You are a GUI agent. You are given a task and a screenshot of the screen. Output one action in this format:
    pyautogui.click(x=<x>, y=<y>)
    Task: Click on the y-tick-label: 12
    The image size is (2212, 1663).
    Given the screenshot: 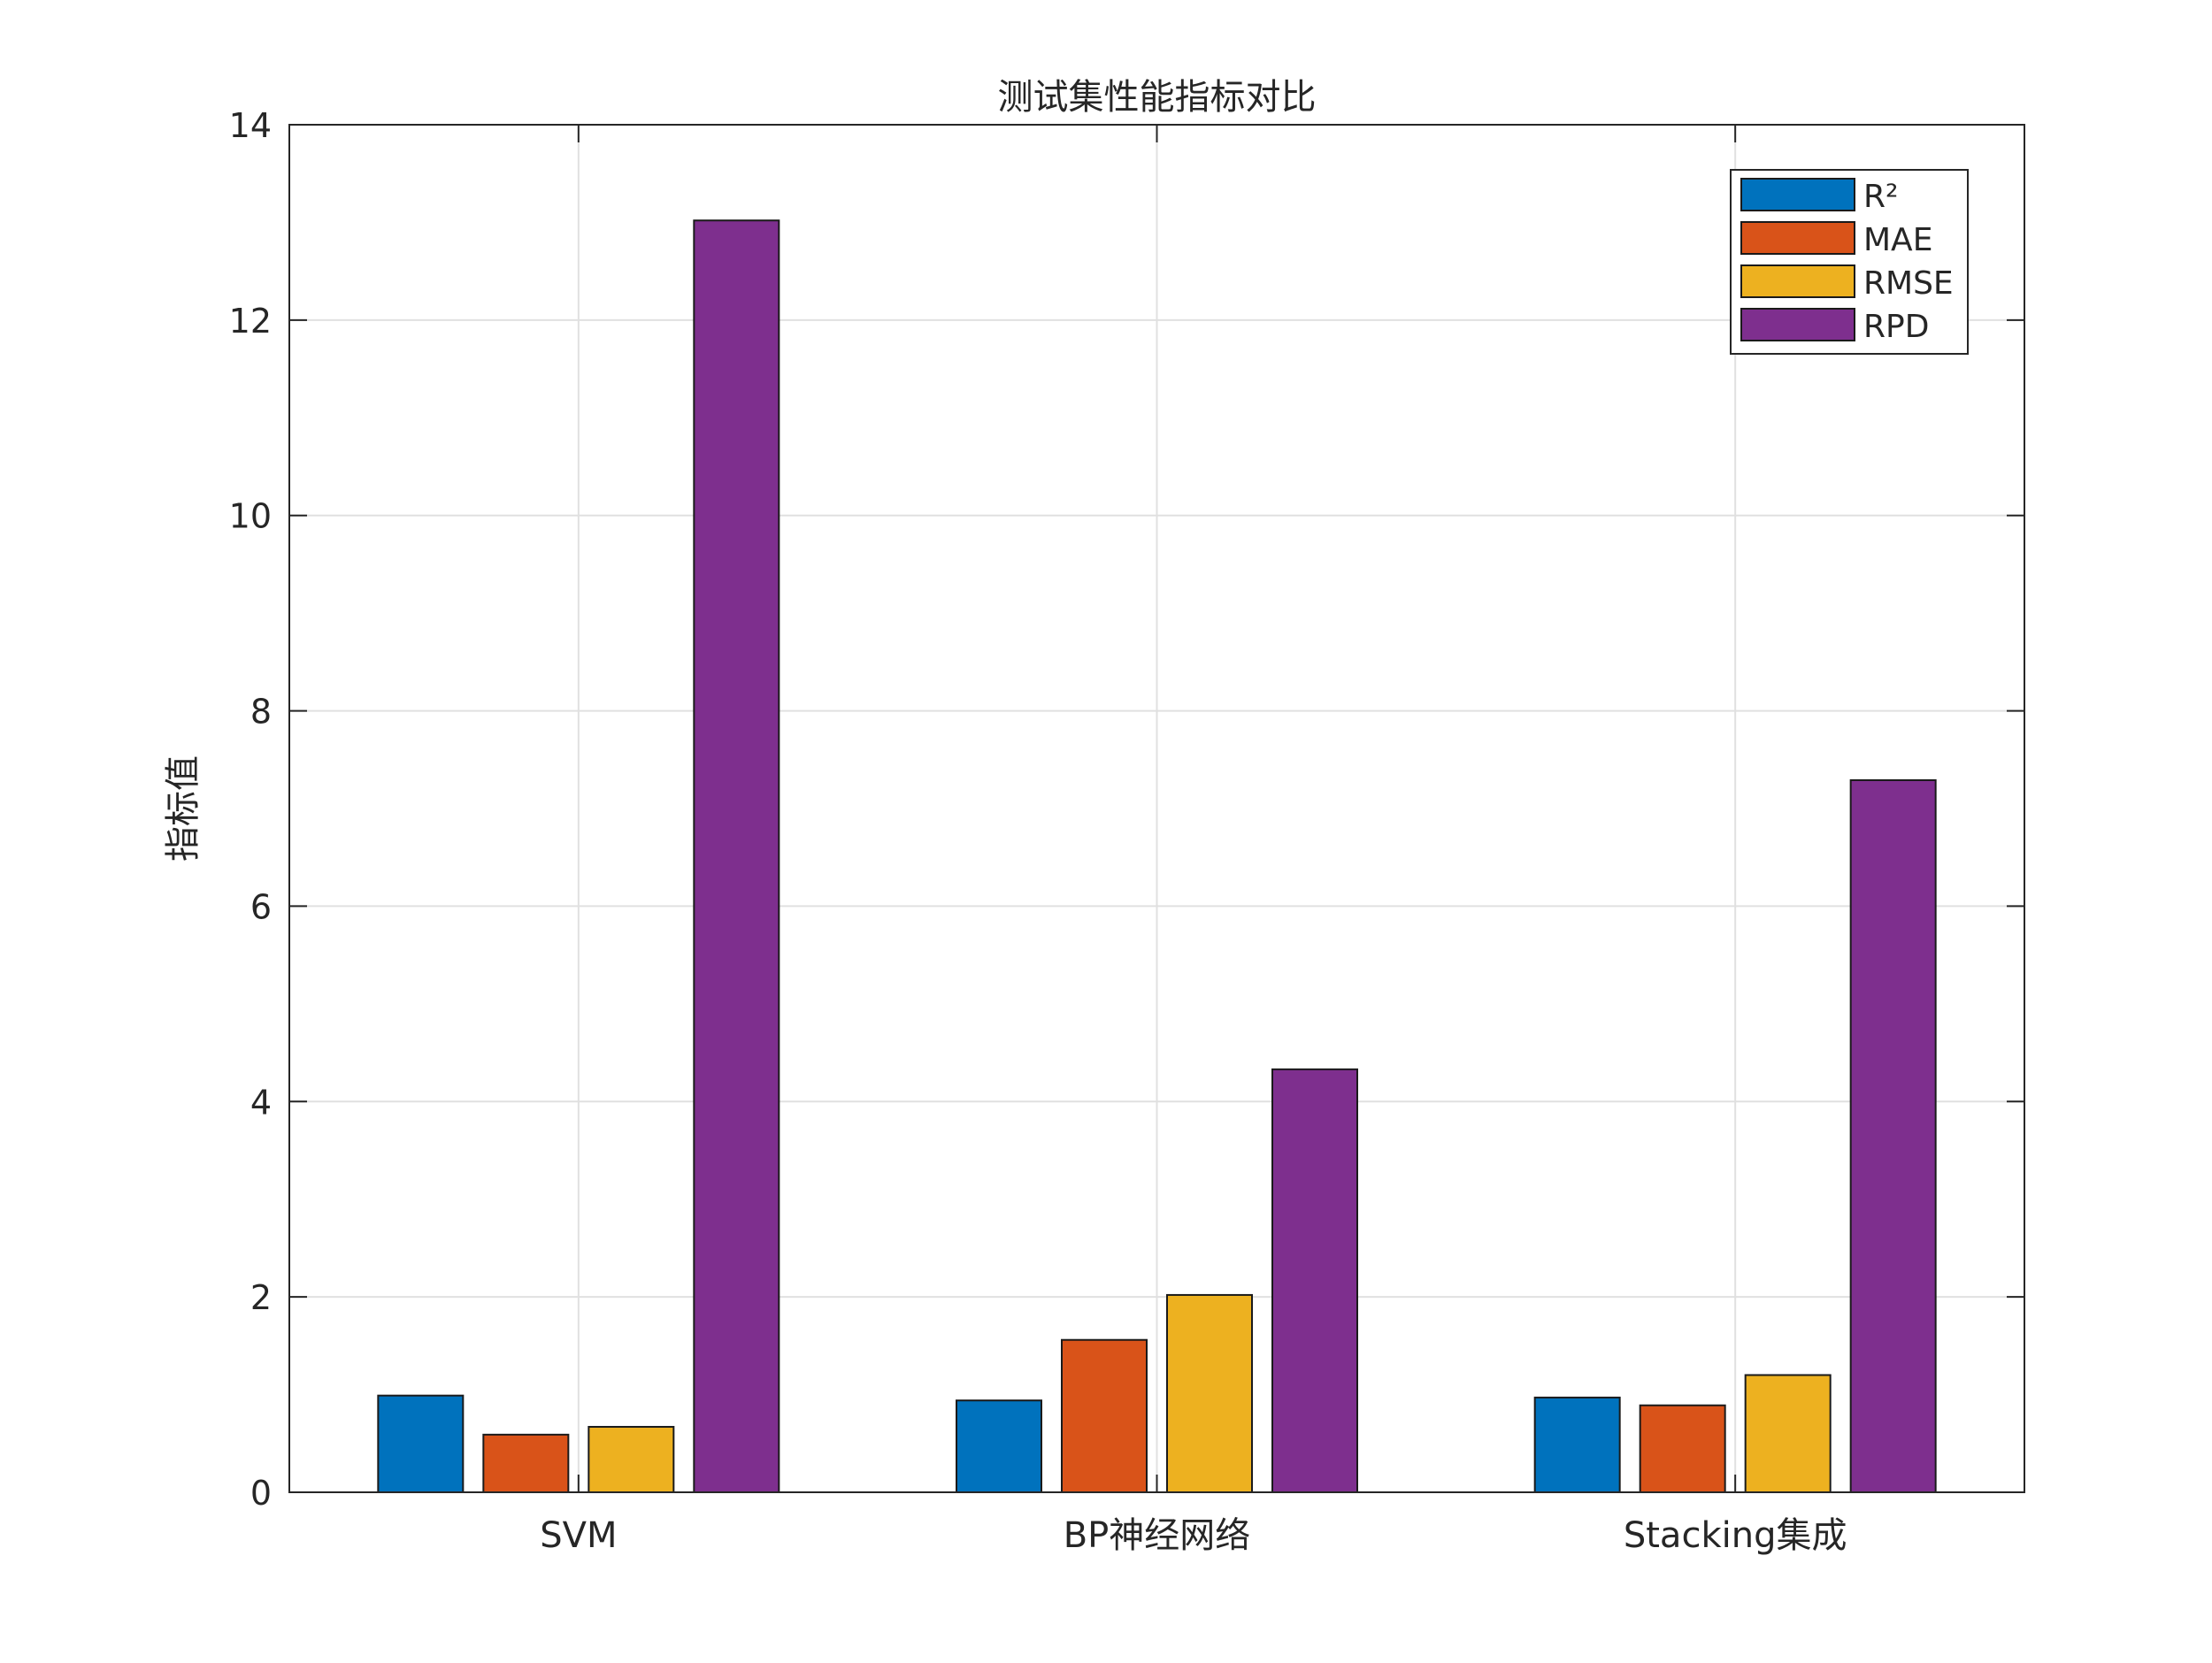 What is the action you would take?
    pyautogui.click(x=251, y=322)
    